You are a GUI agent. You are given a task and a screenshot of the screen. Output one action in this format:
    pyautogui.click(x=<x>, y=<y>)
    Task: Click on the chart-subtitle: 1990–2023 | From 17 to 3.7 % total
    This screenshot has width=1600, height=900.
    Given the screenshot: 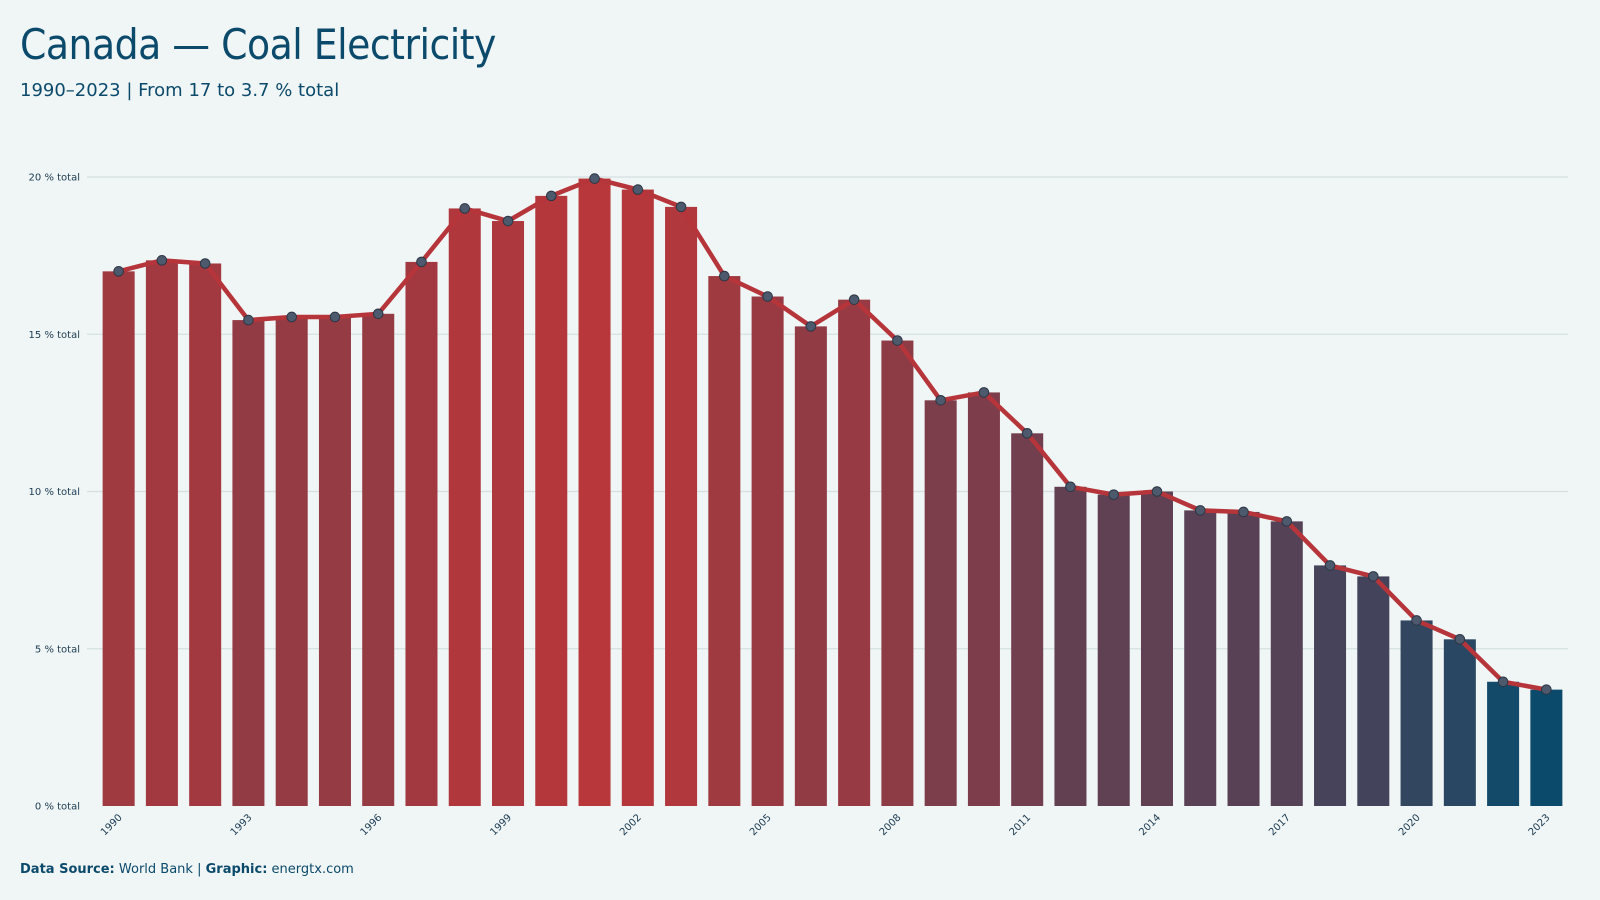 What is the action you would take?
    pyautogui.click(x=180, y=90)
    